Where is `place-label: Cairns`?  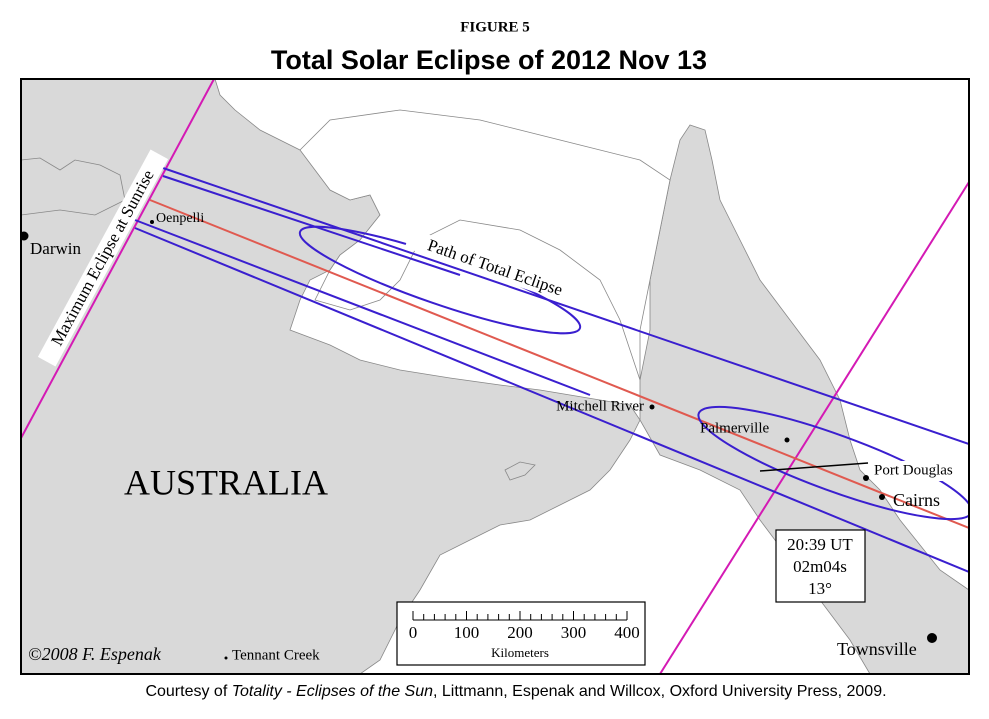 place-label: Cairns is located at coordinates (916, 500).